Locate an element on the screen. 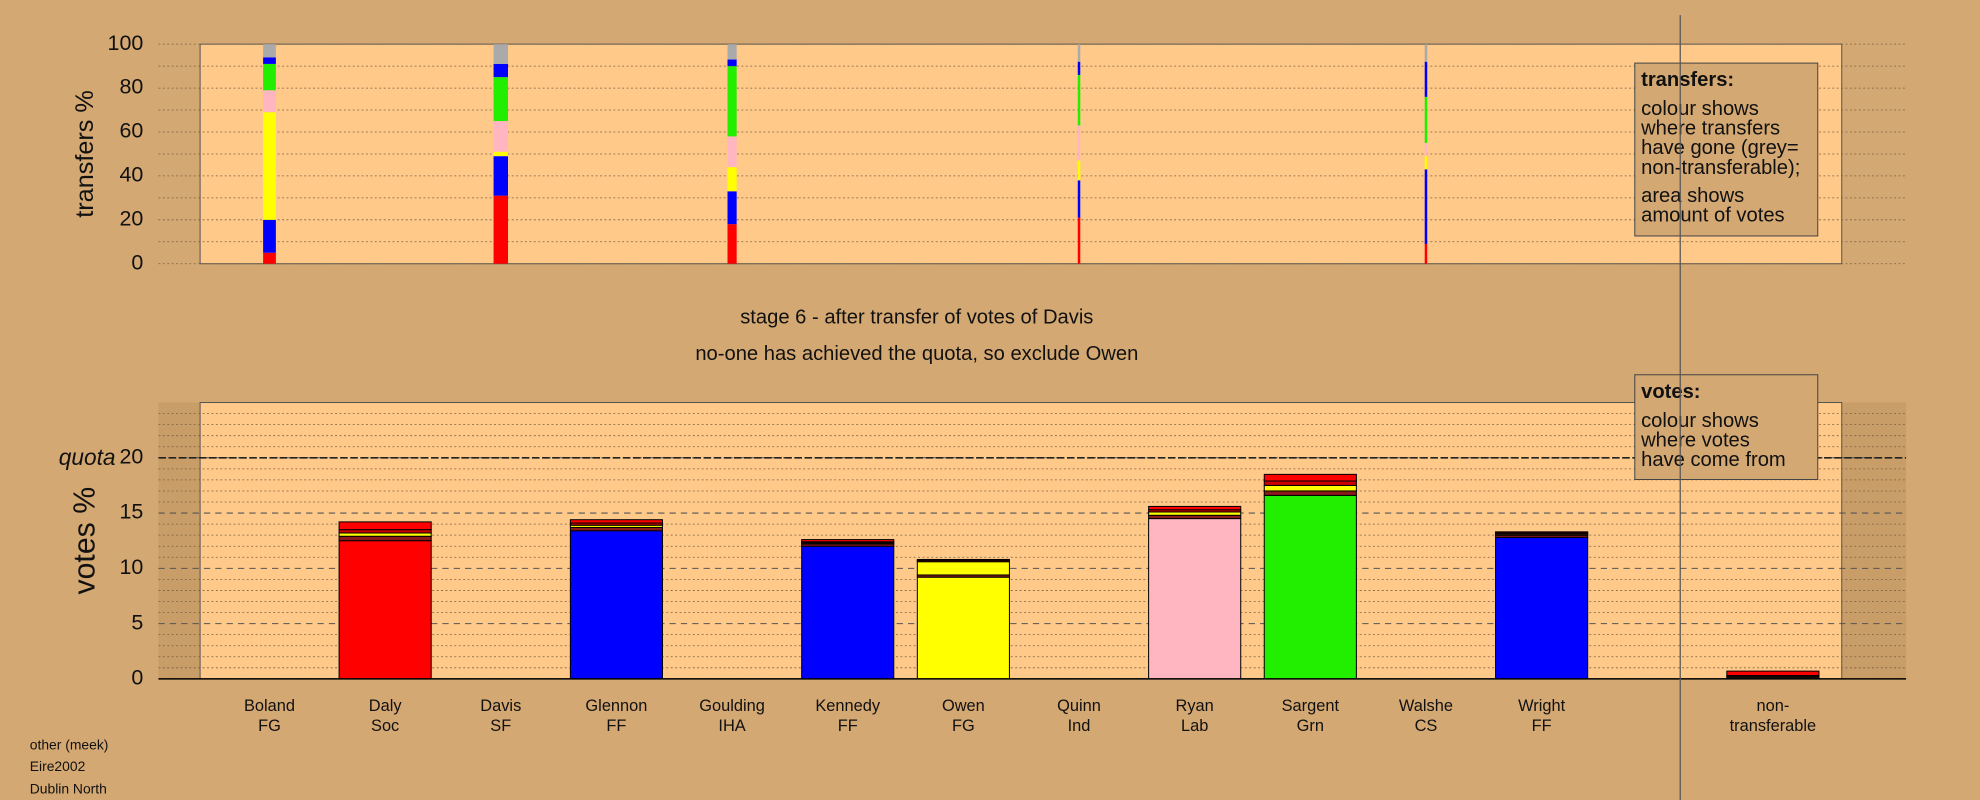  y-tick-label: 5 is located at coordinates (137, 622).